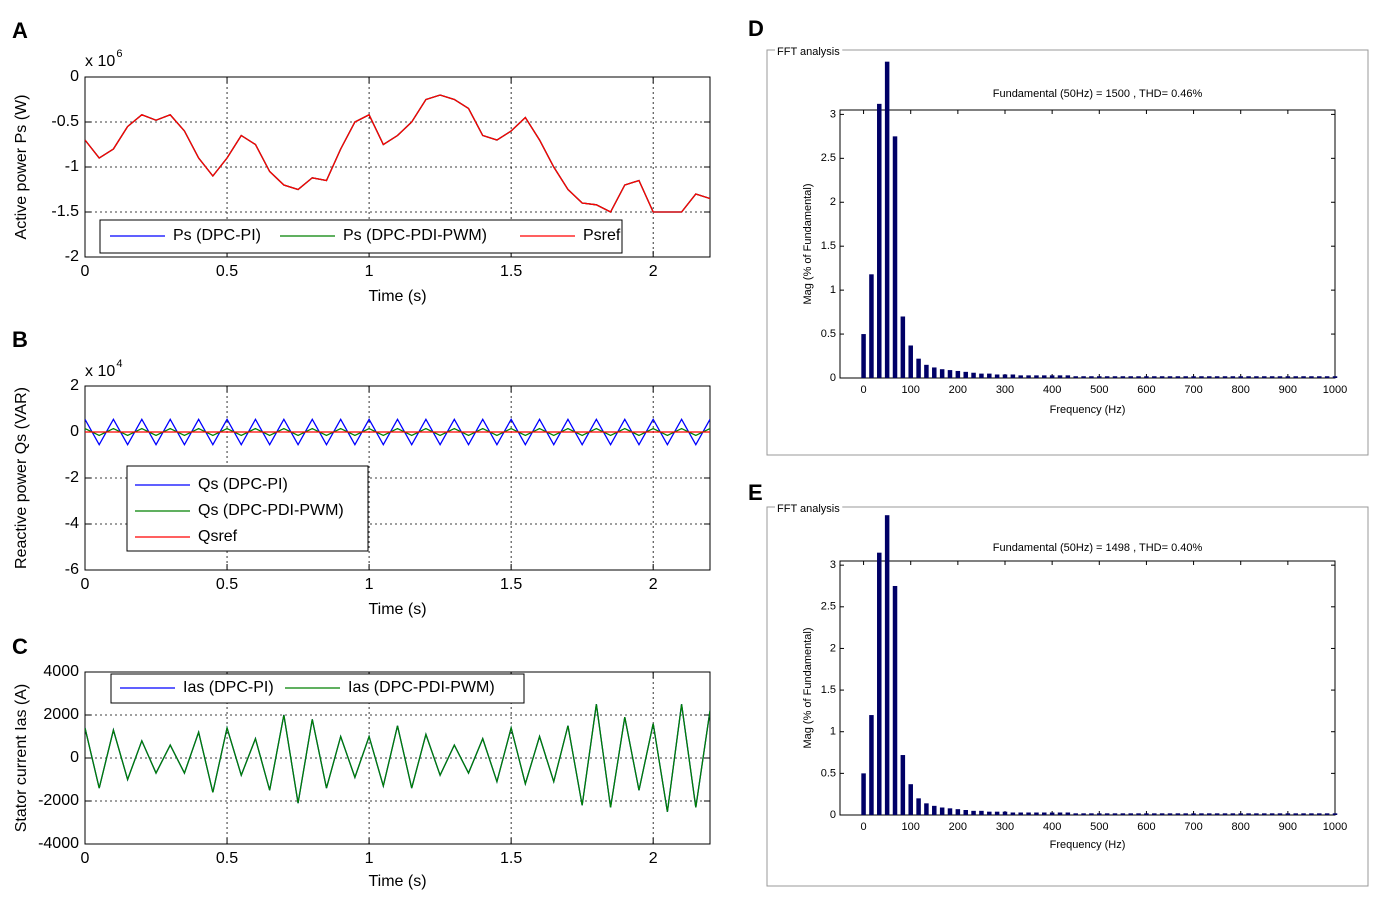 This screenshot has height=907, width=1391. Describe the element at coordinates (119, 54) in the screenshot. I see `axis-multiplier-exponent: 6` at that location.